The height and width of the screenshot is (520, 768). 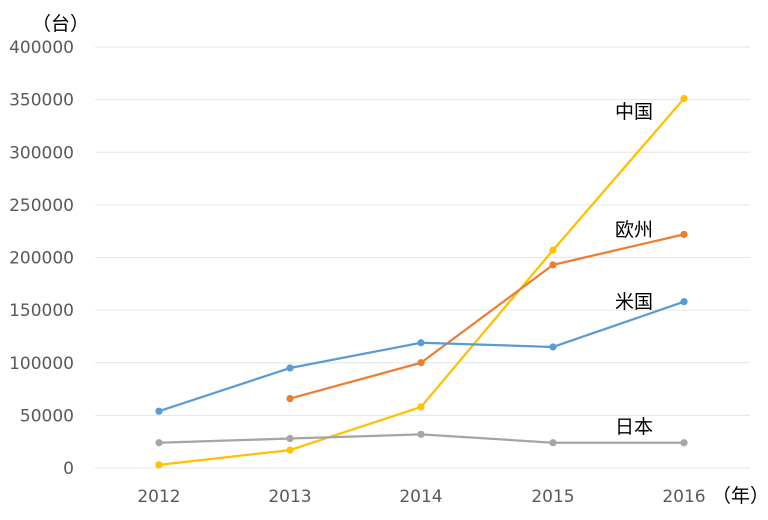 What do you see at coordinates (41, 48) in the screenshot?
I see `y-tick-label-8: 400000` at bounding box center [41, 48].